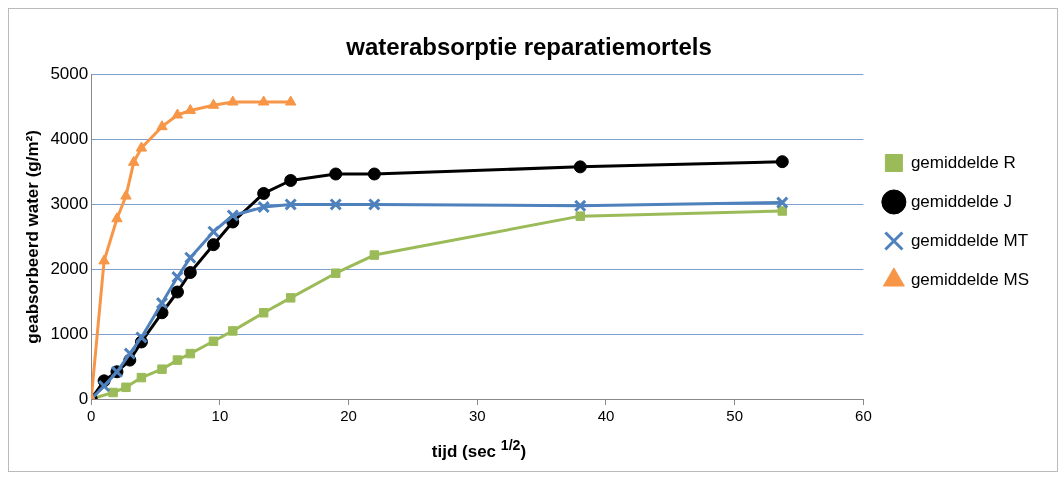 This screenshot has height=478, width=1064. Describe the element at coordinates (735, 416) in the screenshot. I see `x-tick-label: 50` at that location.